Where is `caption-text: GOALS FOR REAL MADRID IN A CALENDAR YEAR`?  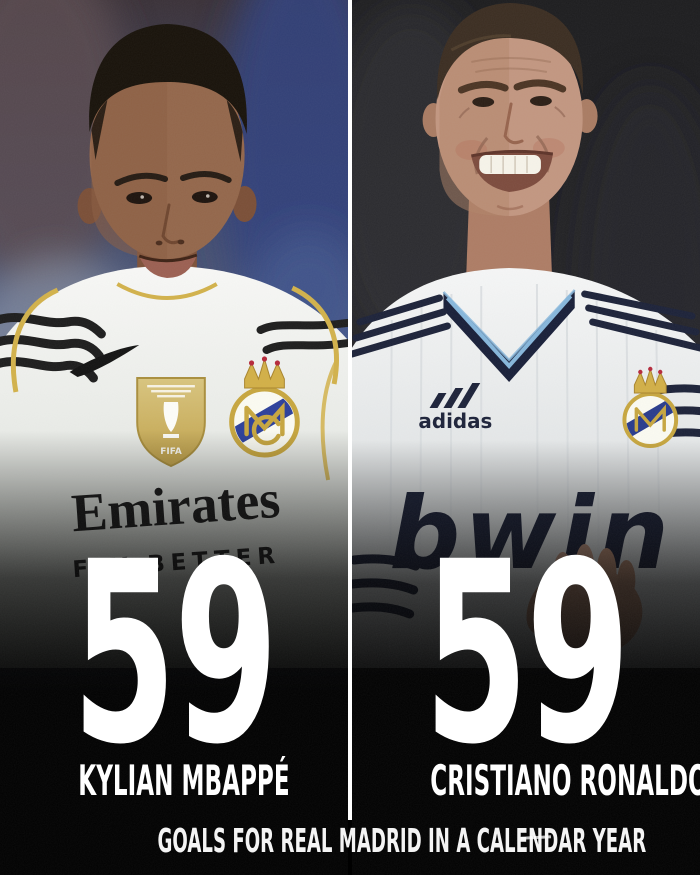 caption-text: GOALS FOR REAL MADRID IN A CALENDAR YEAR is located at coordinates (402, 840).